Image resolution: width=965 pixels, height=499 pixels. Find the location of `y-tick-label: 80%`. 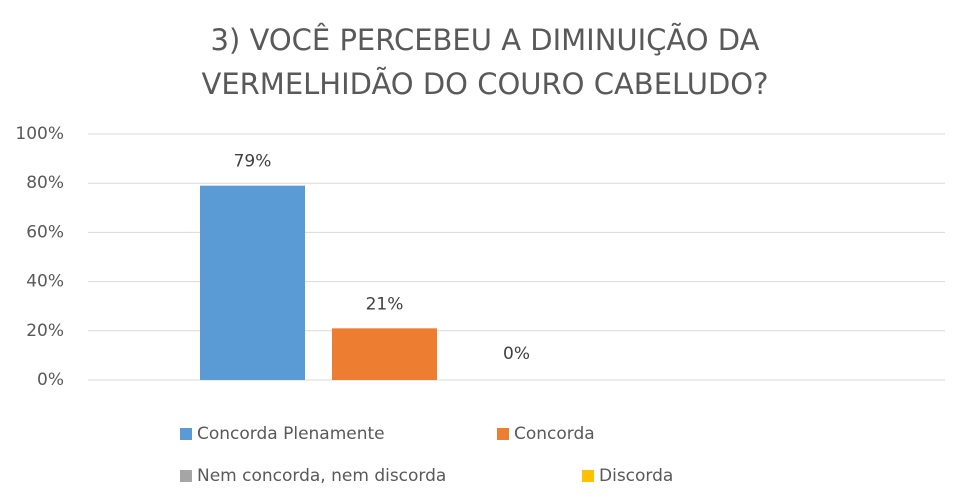

y-tick-label: 80% is located at coordinates (45, 183).